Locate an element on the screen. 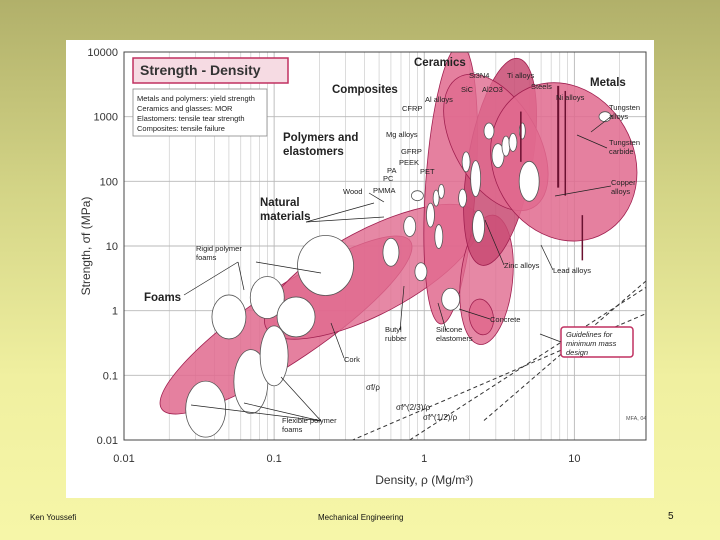 The width and height of the screenshot is (720, 540). family-label-polymers: elastomers is located at coordinates (313, 152).